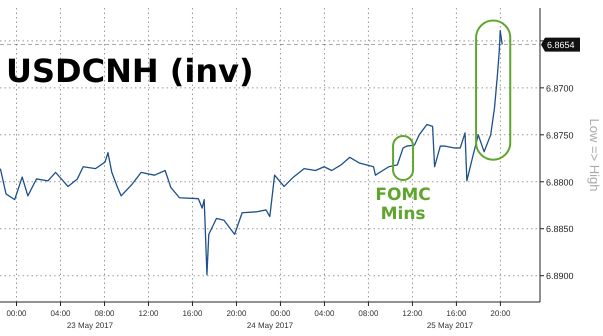  What do you see at coordinates (561, 45) in the screenshot?
I see `ref-line-label: 6.8654` at bounding box center [561, 45].